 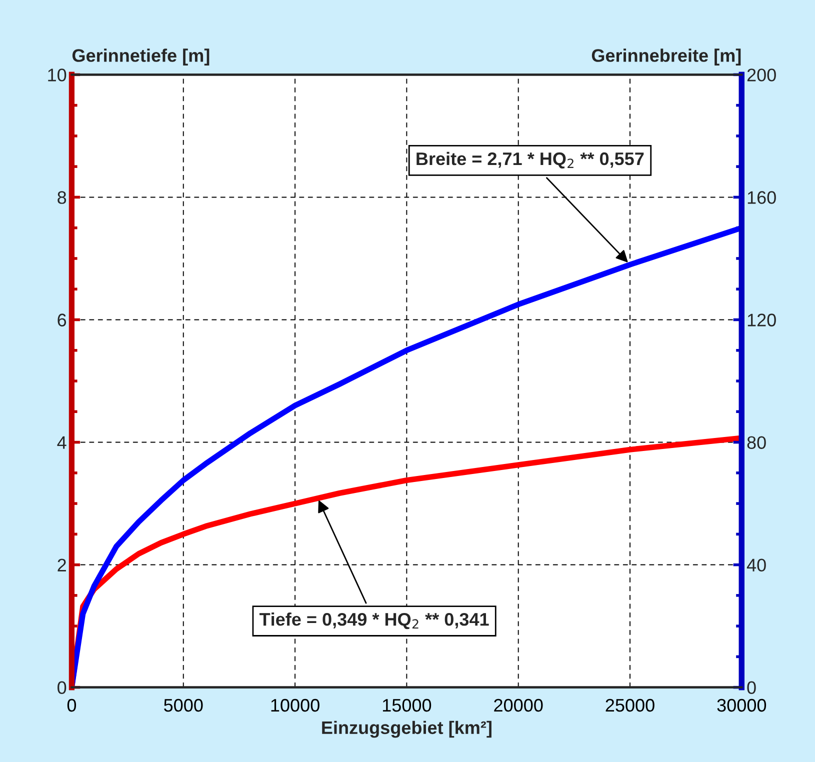 What do you see at coordinates (756, 565) in the screenshot?
I see `y2-tick-label: 40` at bounding box center [756, 565].